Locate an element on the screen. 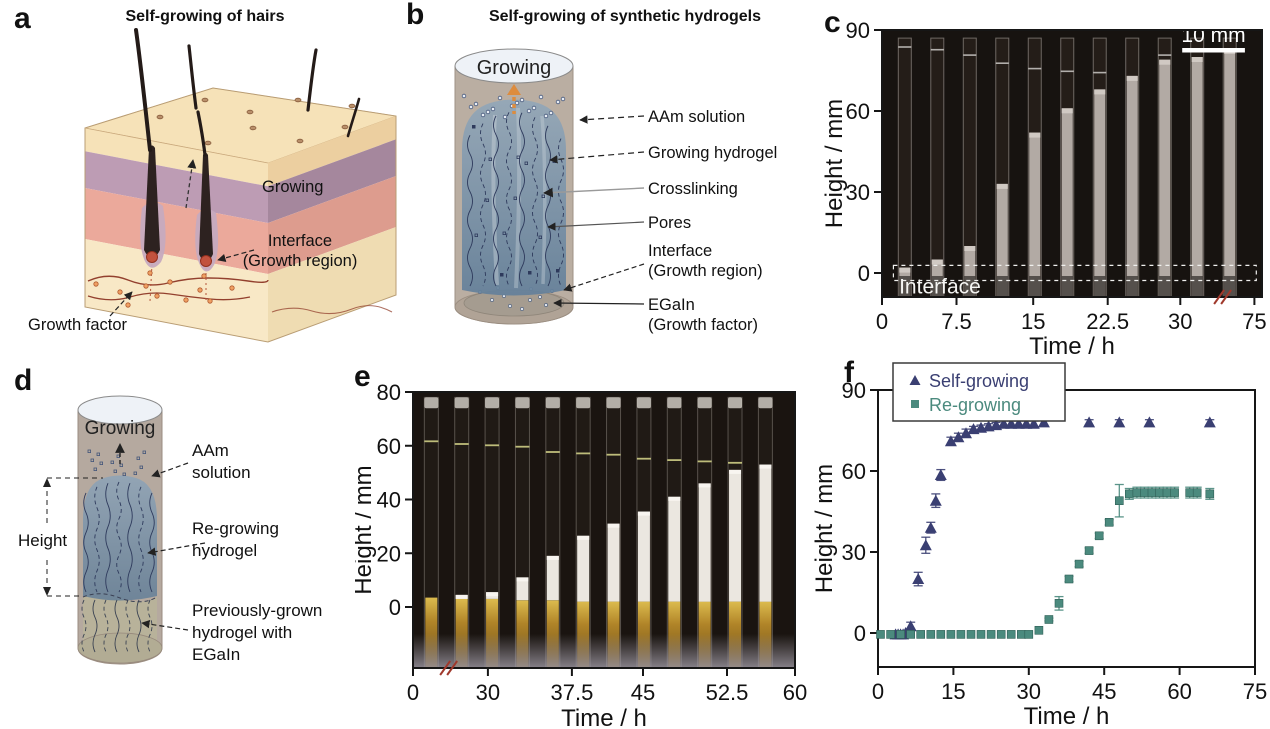 The image size is (1270, 729). scale-bar-label: 10 mm is located at coordinates (1213, 35).